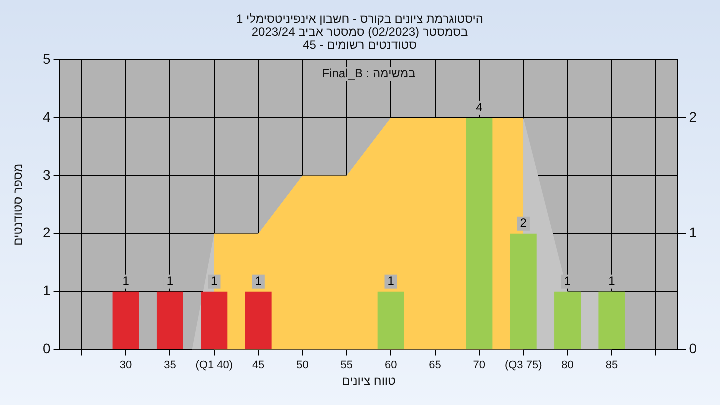  Describe the element at coordinates (693, 116) in the screenshot. I see `y2-tick-label: 2` at that location.